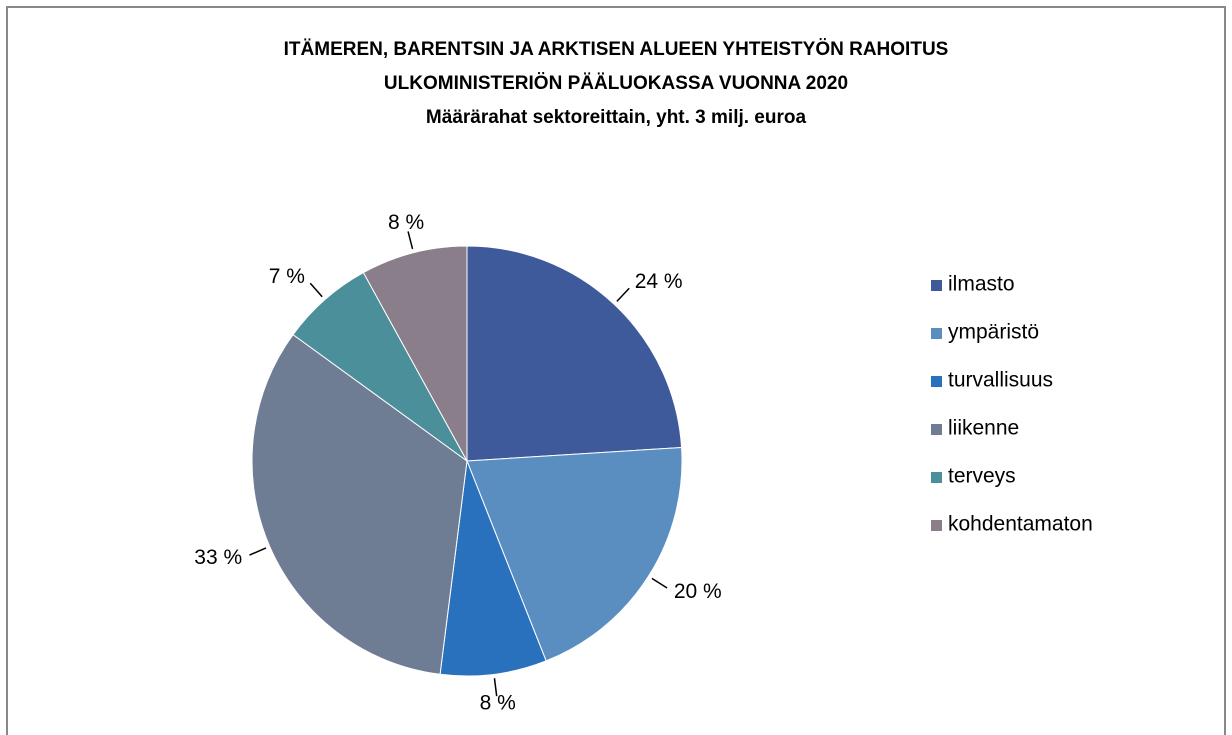 The width and height of the screenshot is (1232, 735). I want to click on legend-label: kohdentamaton, so click(1020, 524).